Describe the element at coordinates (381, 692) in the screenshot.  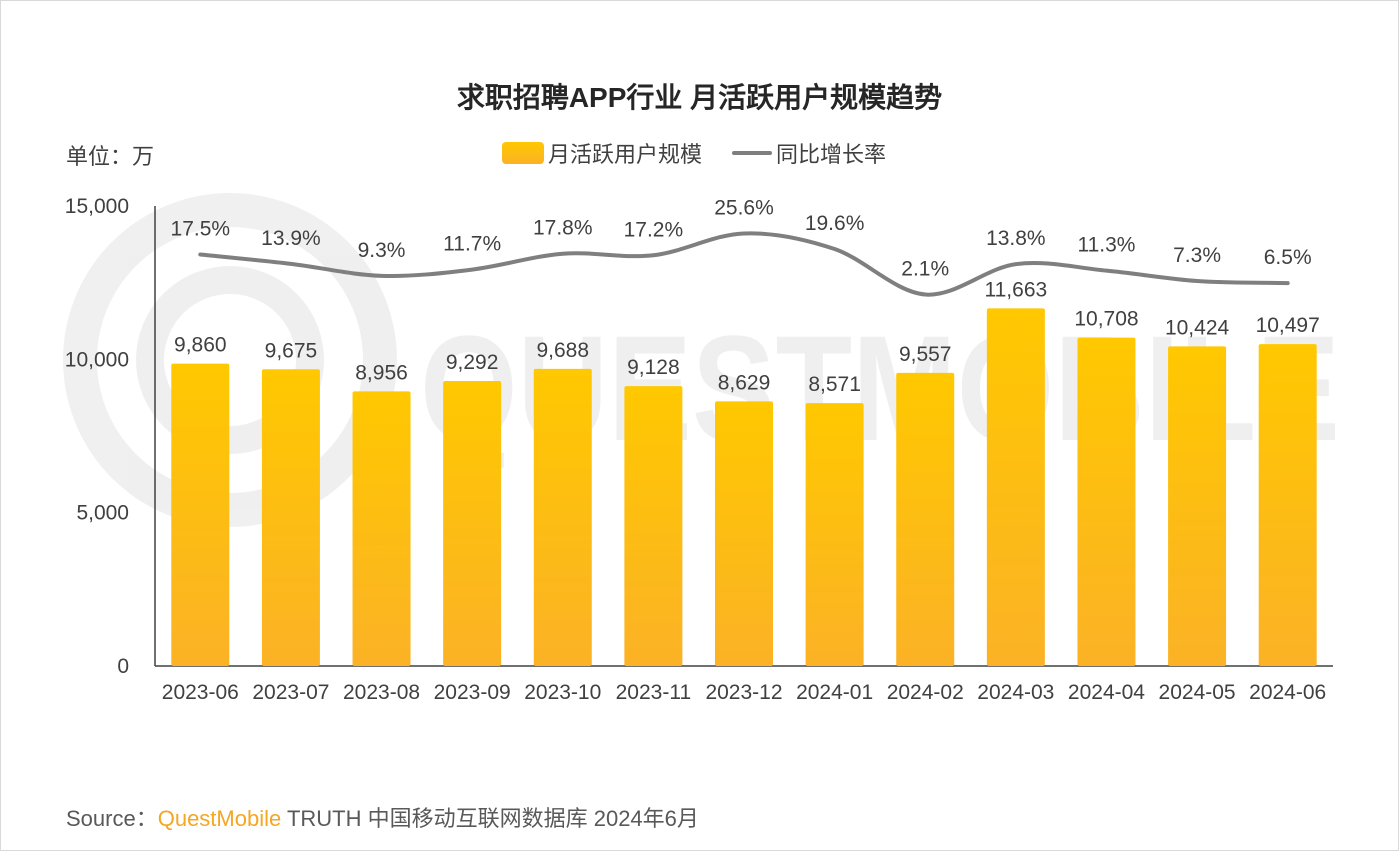
I see `x-tick-label: 2023-08` at that location.